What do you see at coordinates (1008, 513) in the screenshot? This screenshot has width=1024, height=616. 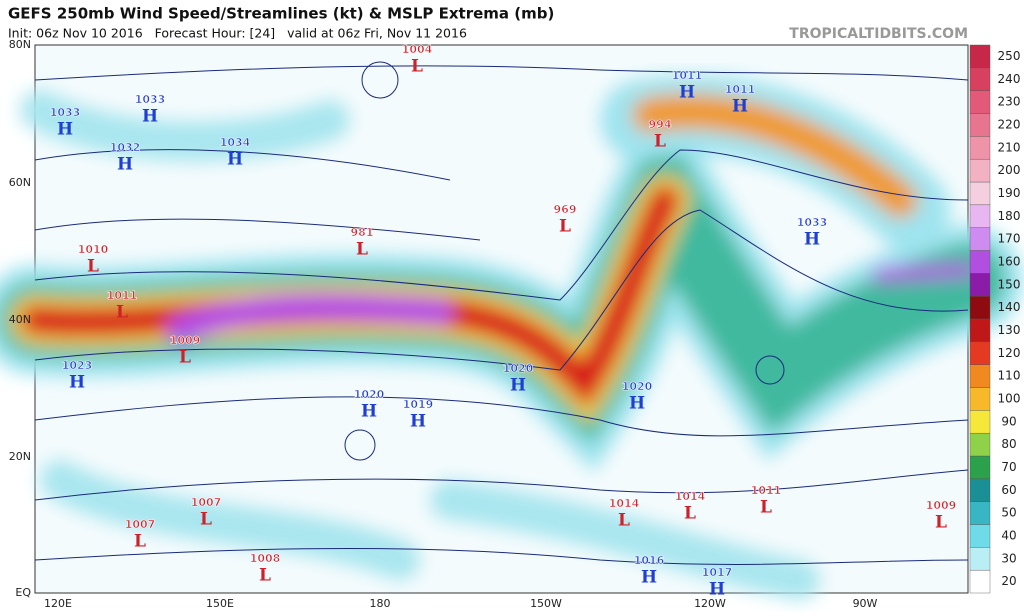 I see `colorbar-label: 50` at bounding box center [1008, 513].